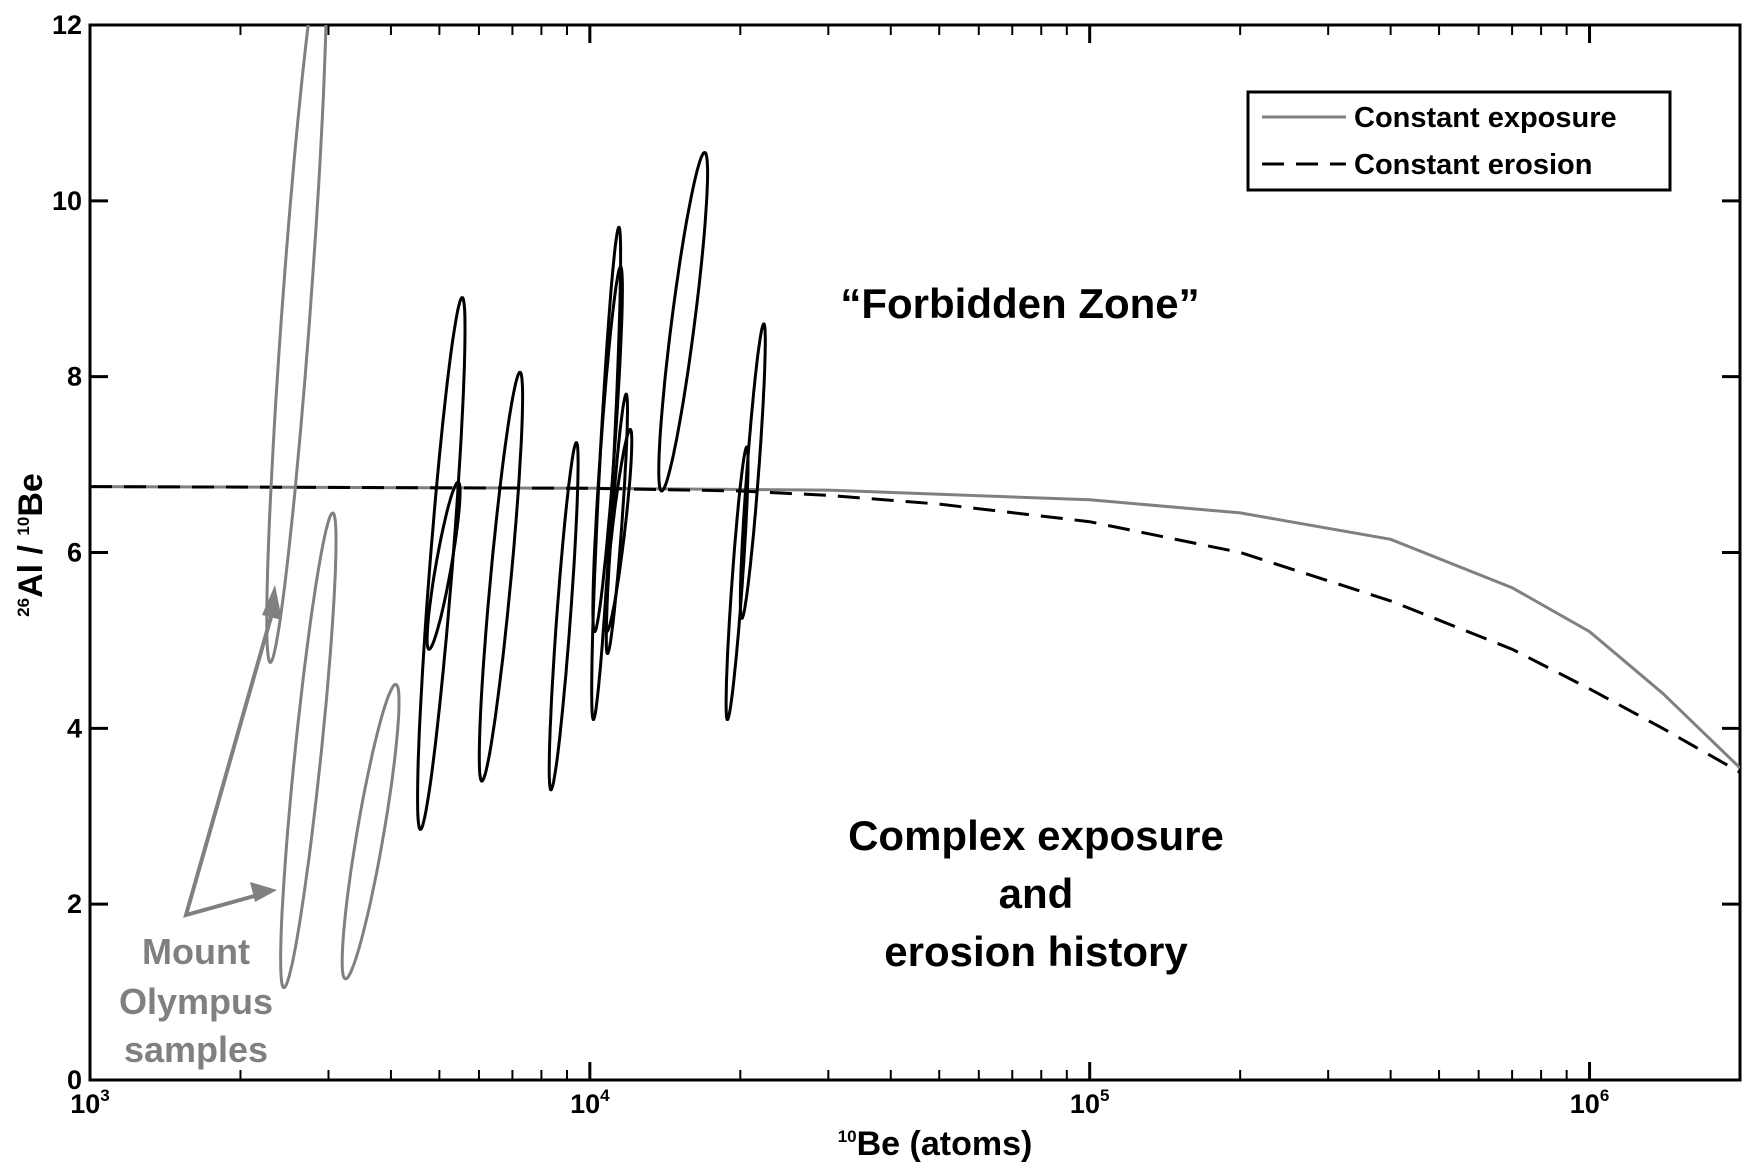 This screenshot has width=1746, height=1170. What do you see at coordinates (605, 1095) in the screenshot?
I see `x-tick-label-exp: 4` at bounding box center [605, 1095].